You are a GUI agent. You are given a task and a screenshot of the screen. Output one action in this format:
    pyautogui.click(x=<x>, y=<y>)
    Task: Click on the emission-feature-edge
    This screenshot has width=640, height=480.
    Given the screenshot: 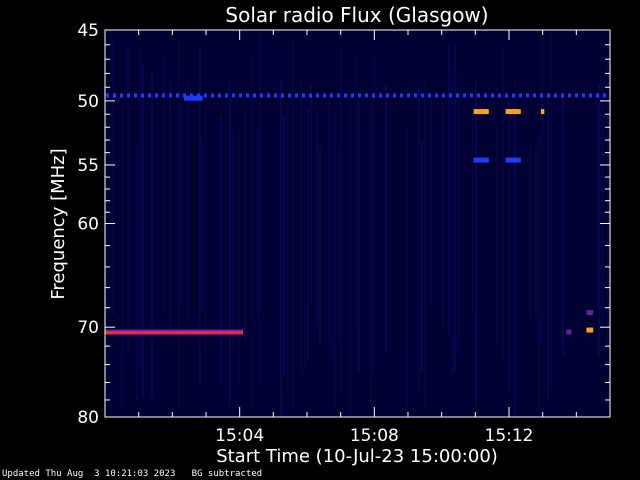 What is the action you would take?
    pyautogui.click(x=174, y=330)
    